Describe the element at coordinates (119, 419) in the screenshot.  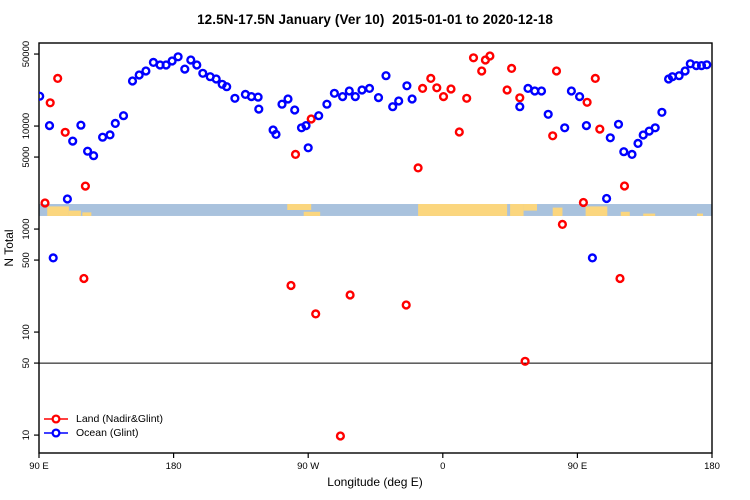
I see `legend-label-land: Land (Nadir&Glint)` at that location.